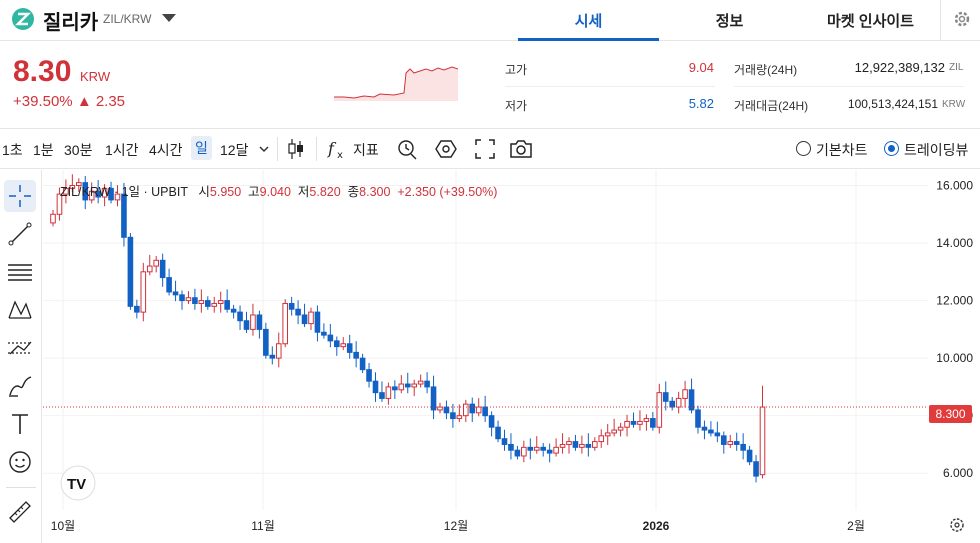 The width and height of the screenshot is (980, 543). What do you see at coordinates (447, 192) in the screenshot?
I see `legend-change: +2.350 (+39.50%)` at bounding box center [447, 192].